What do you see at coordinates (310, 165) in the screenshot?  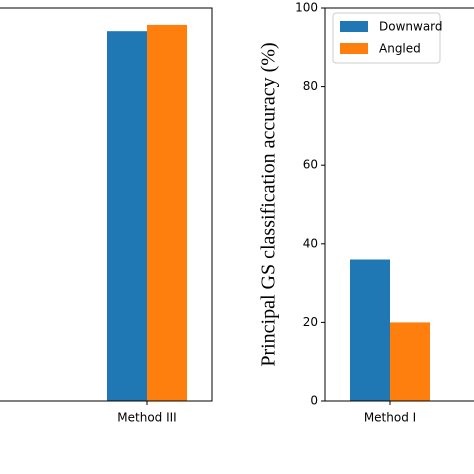 I see `y-tick-label: 60` at bounding box center [310, 165].